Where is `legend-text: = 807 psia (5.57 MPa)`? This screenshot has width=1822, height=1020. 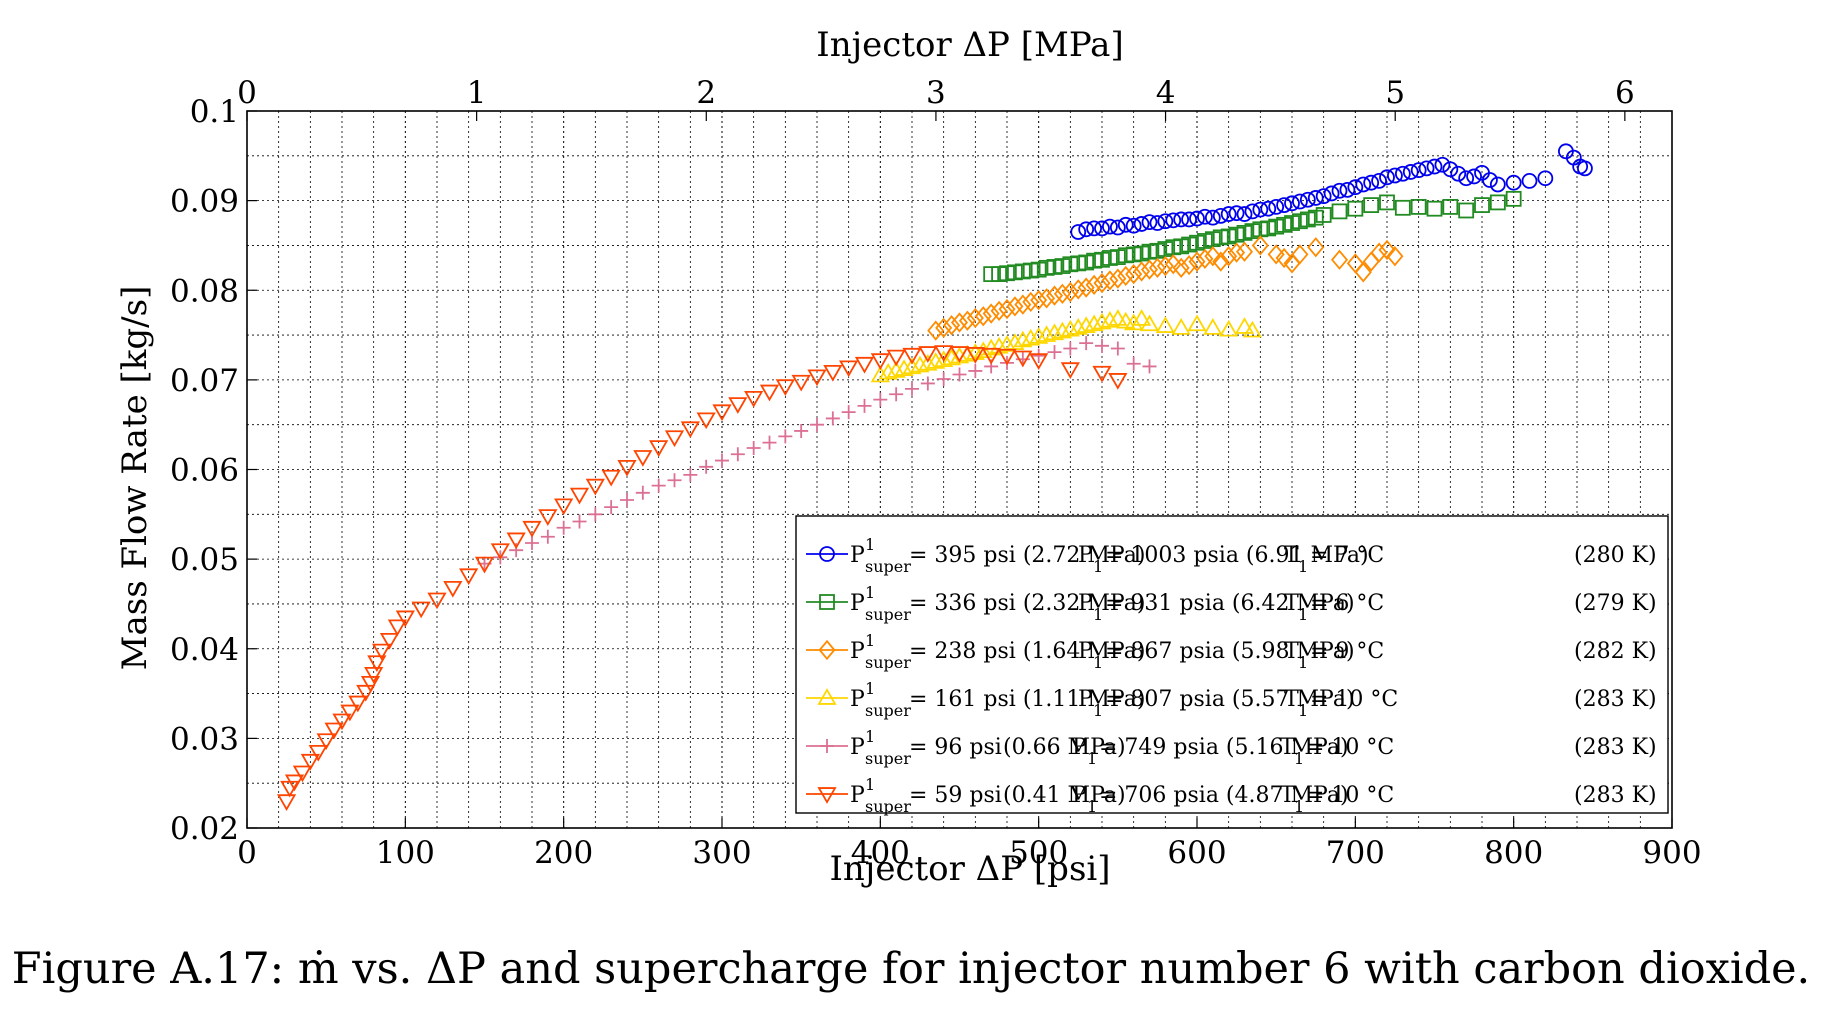
legend-text: = 807 psia (5.57 MPa) is located at coordinates (1230, 699).